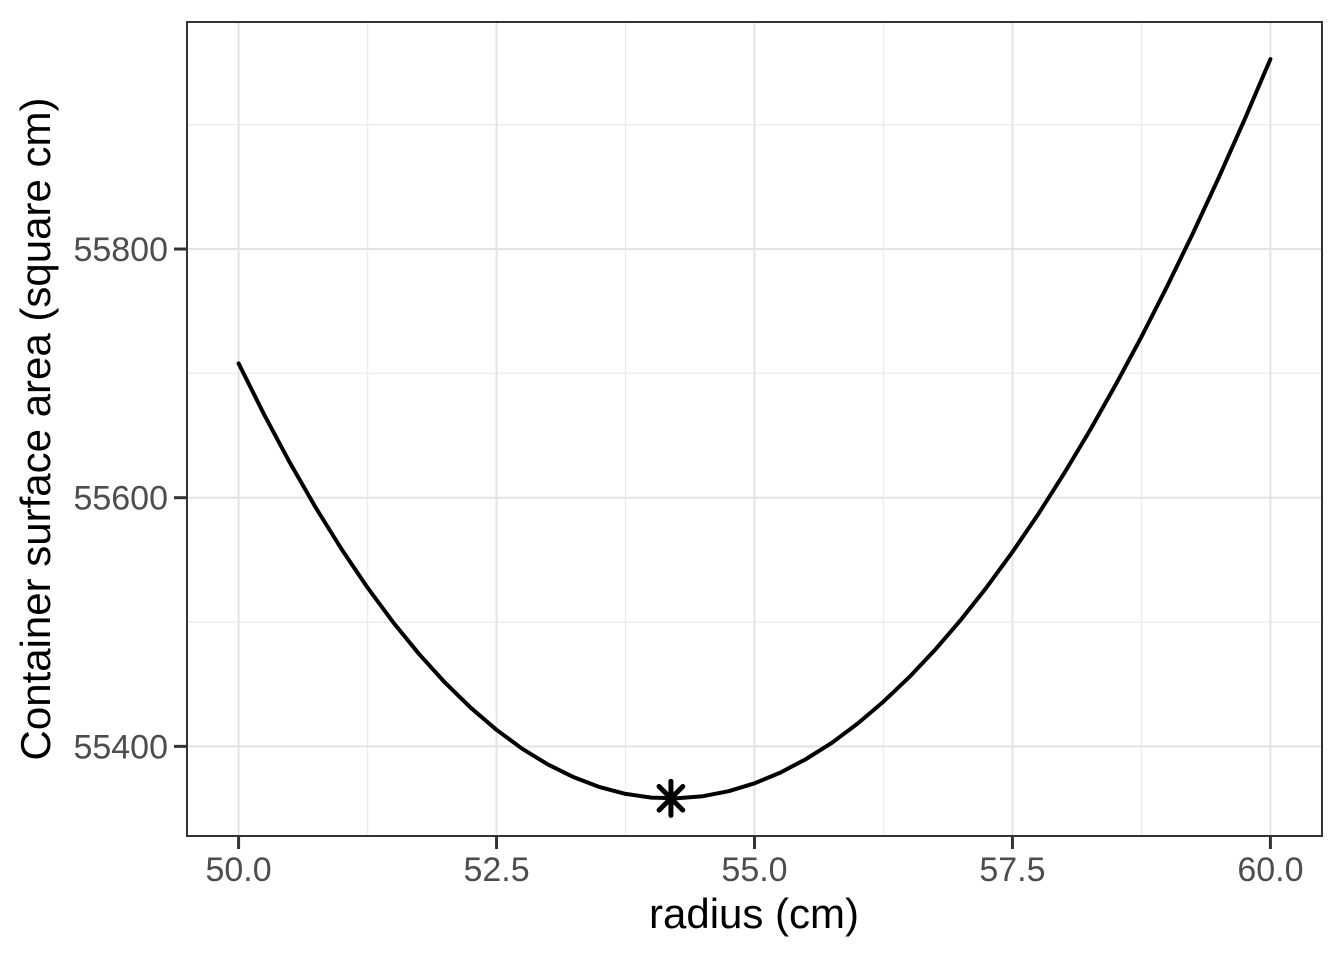  I want to click on y-tick-label: 55400, so click(120, 747).